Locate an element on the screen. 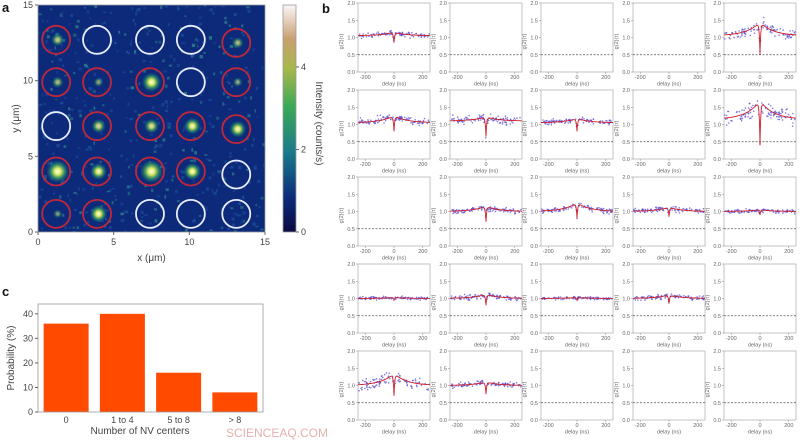  y-tick-label: 2.0 is located at coordinates (626, 4).